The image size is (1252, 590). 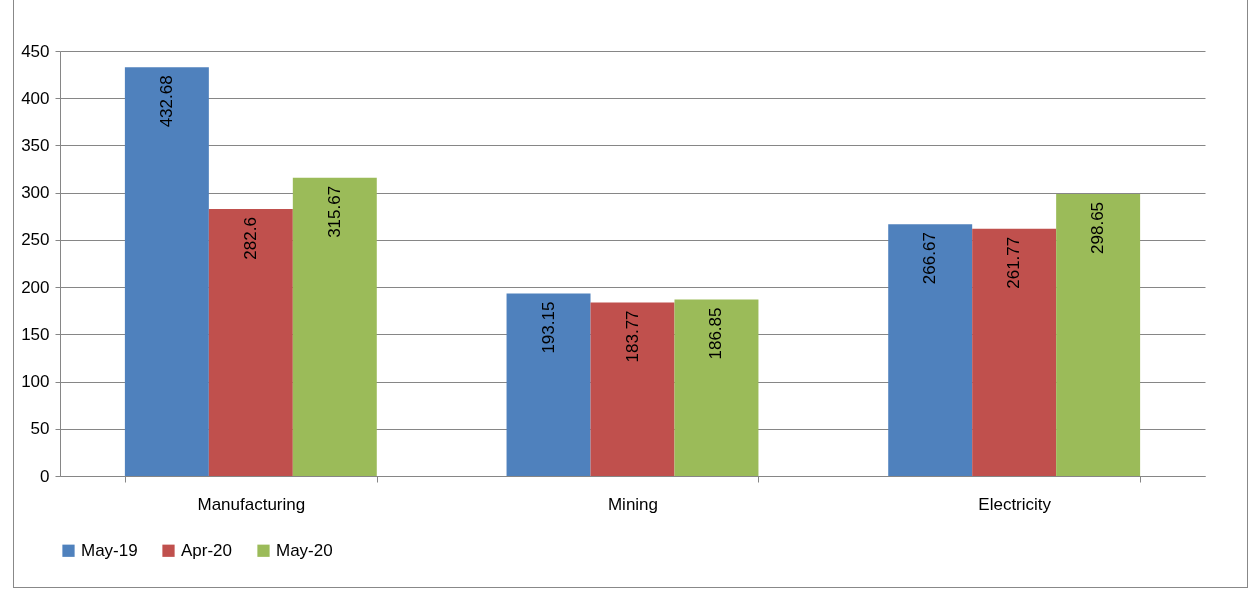 I want to click on data-label: 298.65, so click(x=1098, y=227).